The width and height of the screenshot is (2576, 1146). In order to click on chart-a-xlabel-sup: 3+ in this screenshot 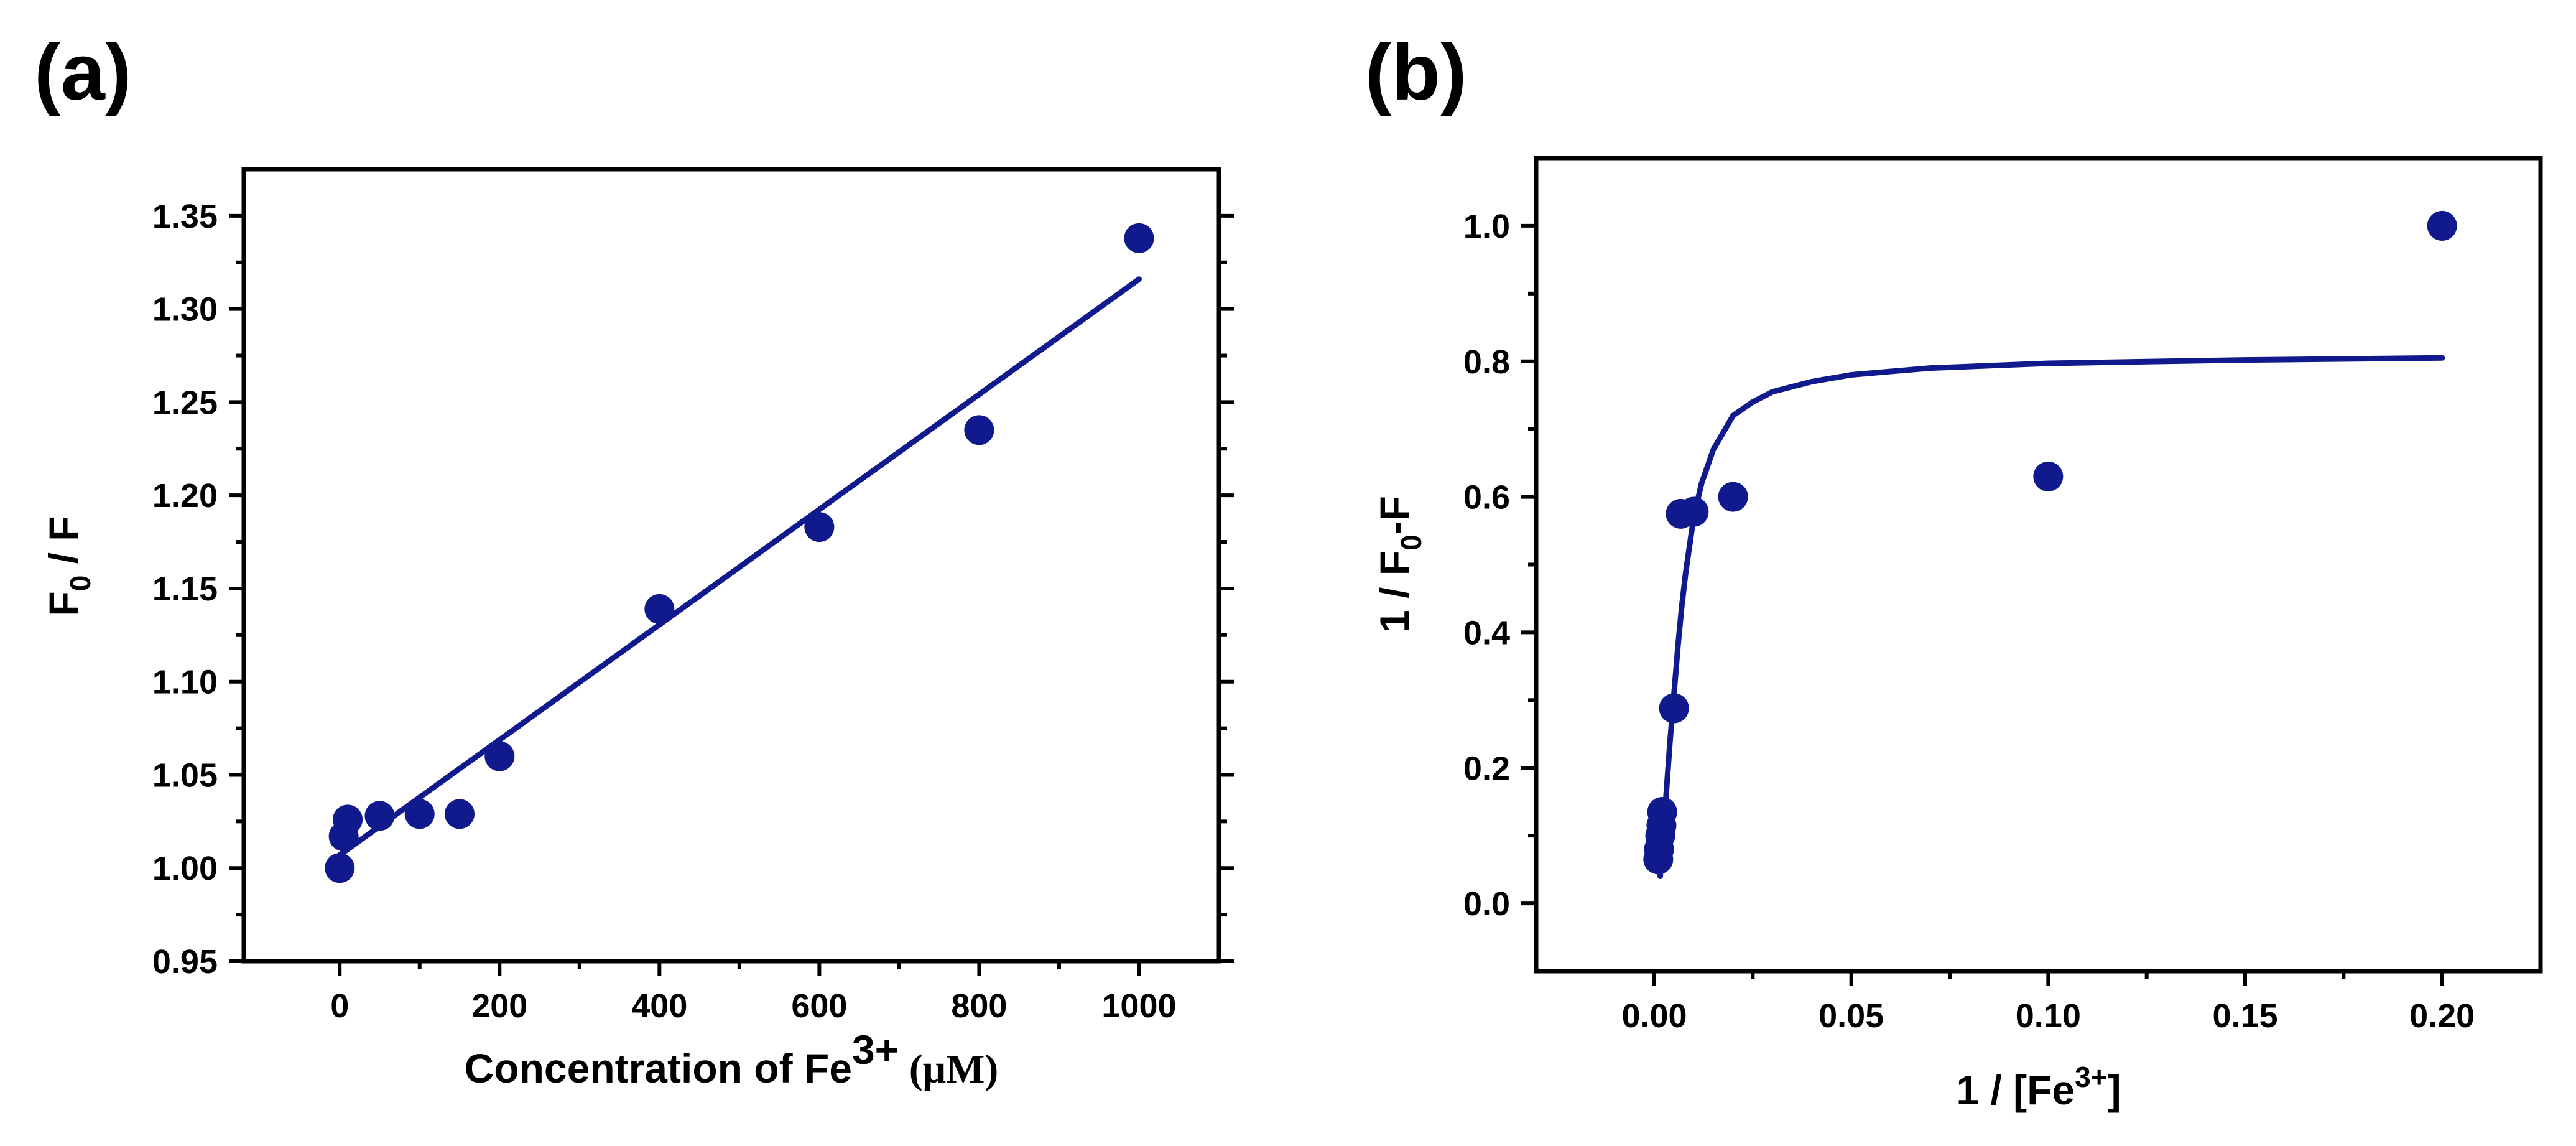, I will do `click(876, 1050)`.